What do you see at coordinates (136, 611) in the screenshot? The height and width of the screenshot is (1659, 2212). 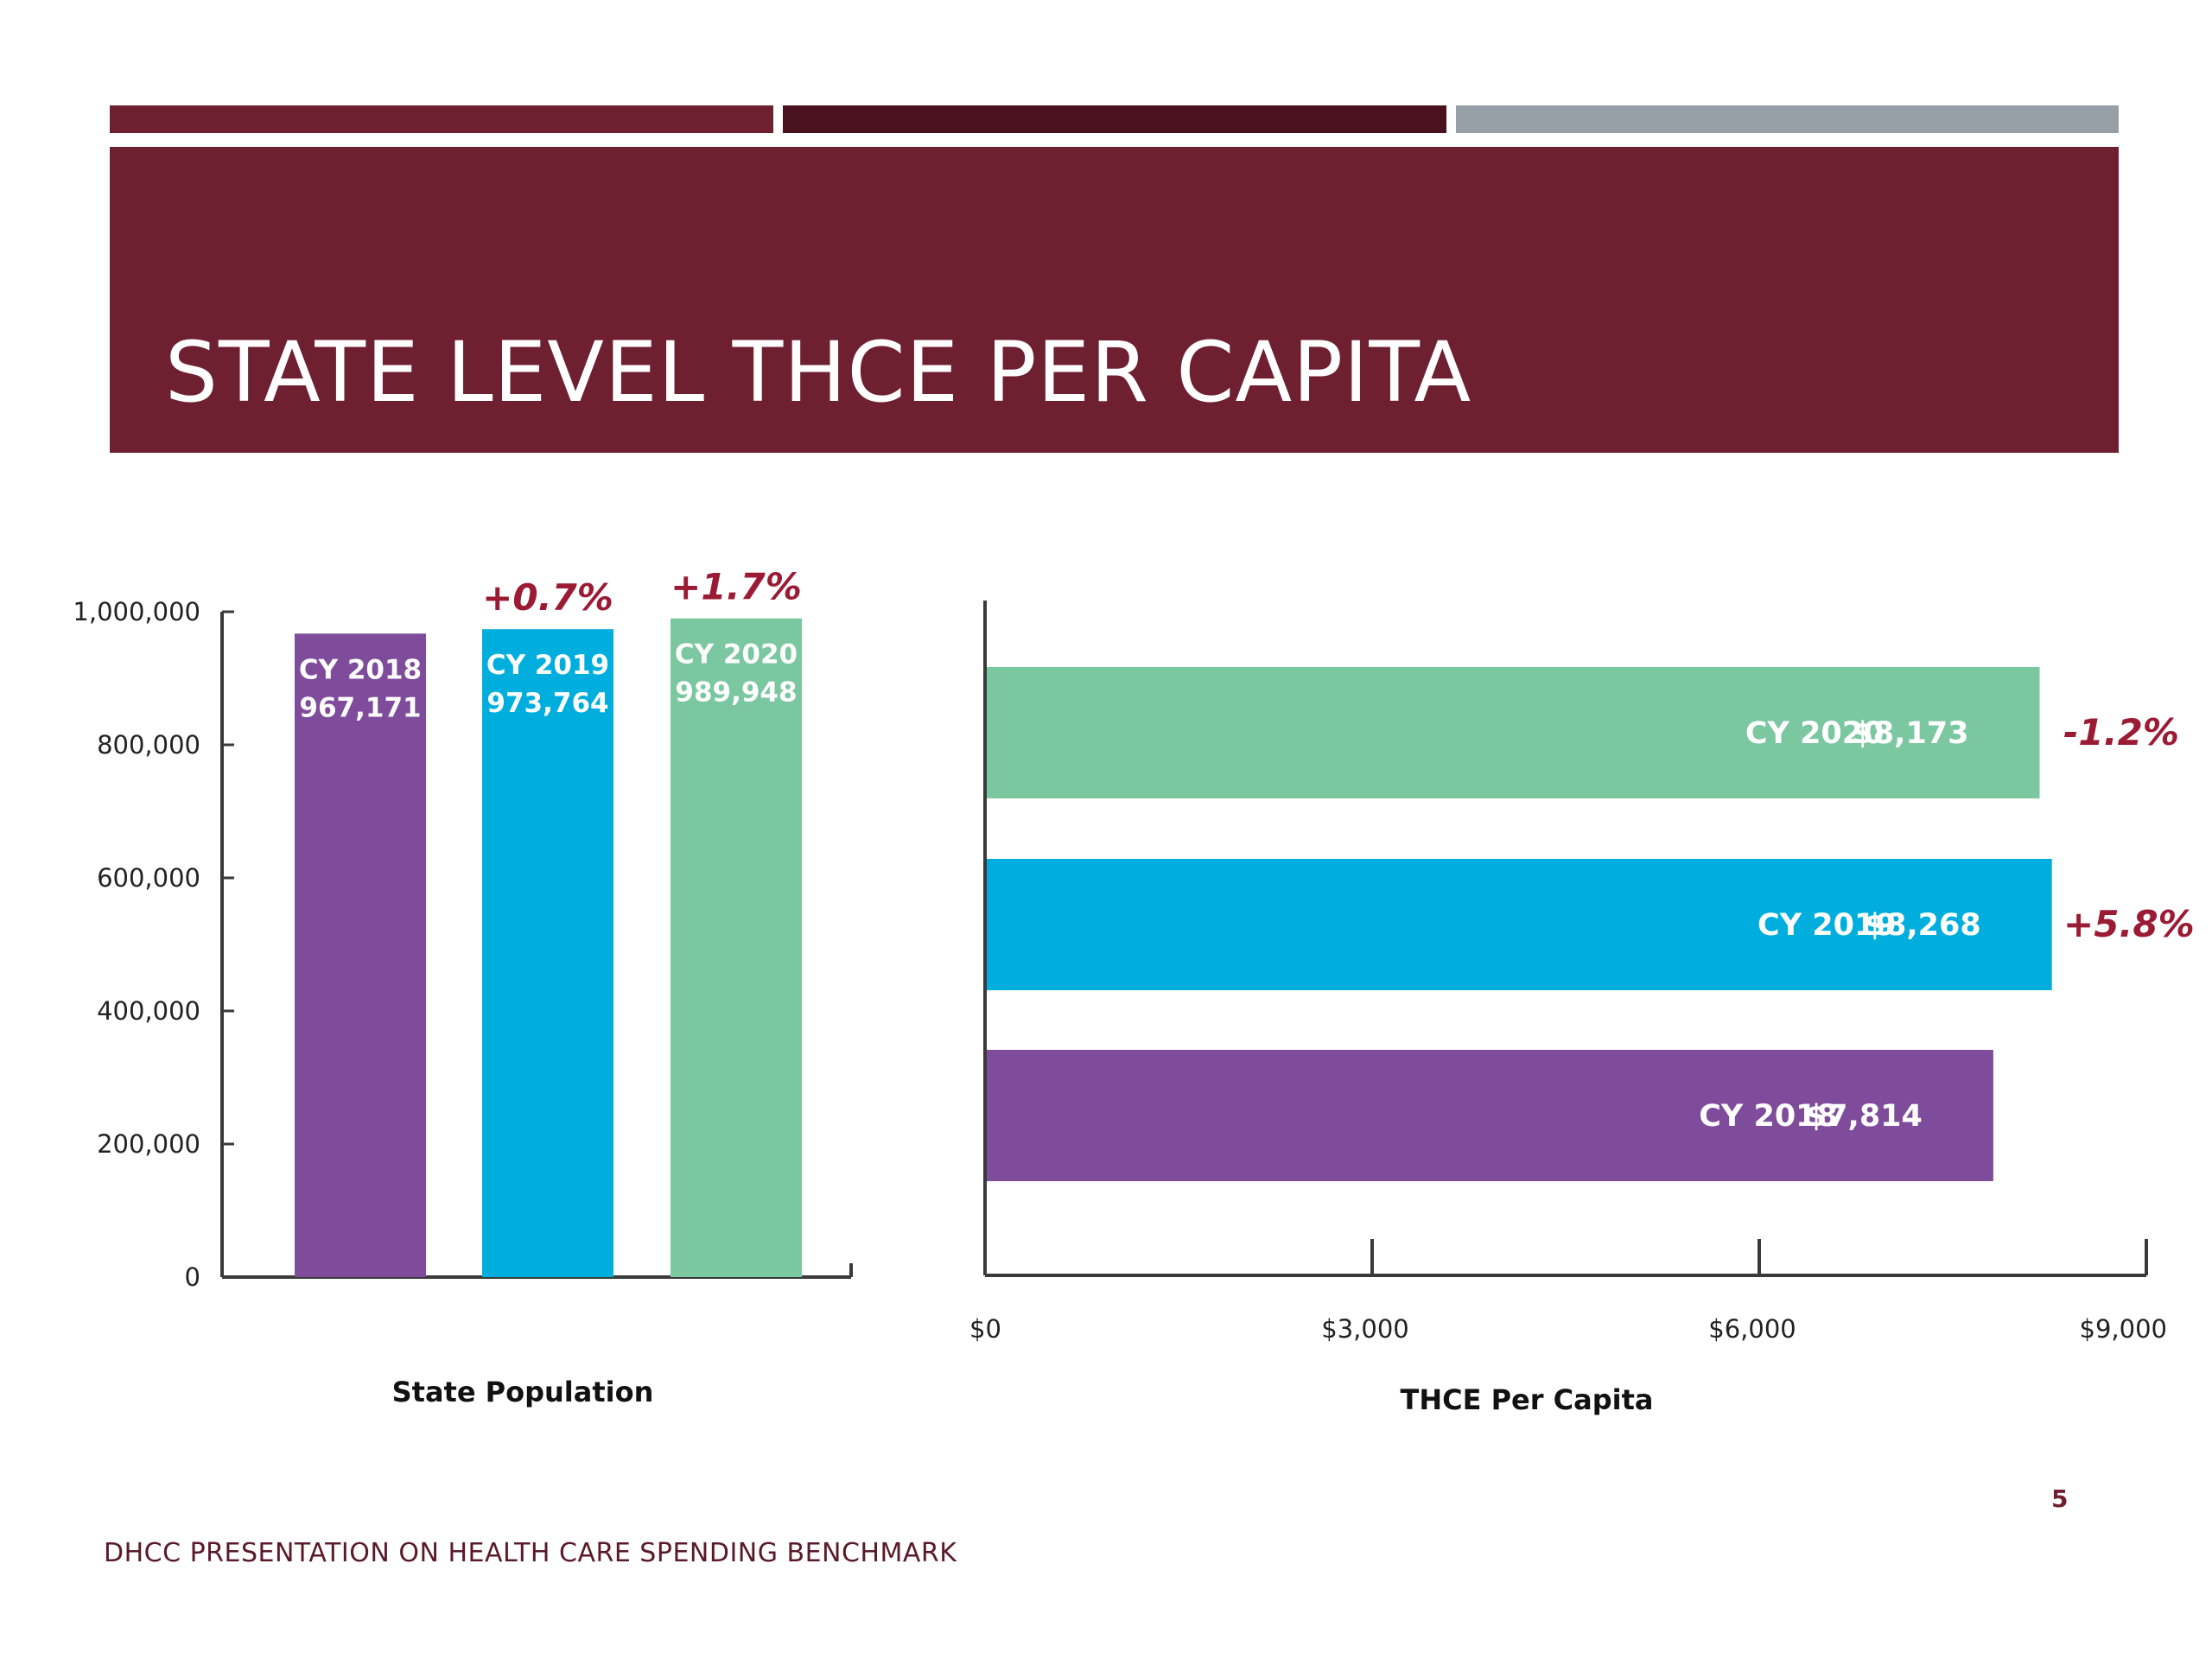 I see `y-tick-label: 1,000,000` at bounding box center [136, 611].